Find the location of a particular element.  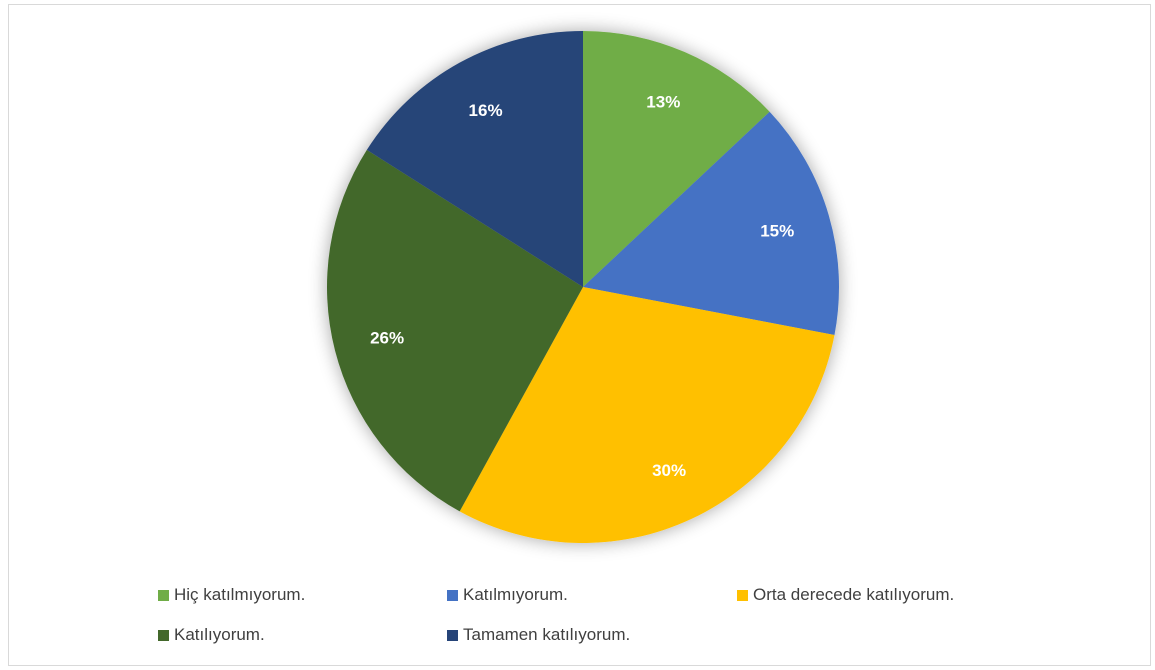

slice-data-label: 13% is located at coordinates (663, 101).